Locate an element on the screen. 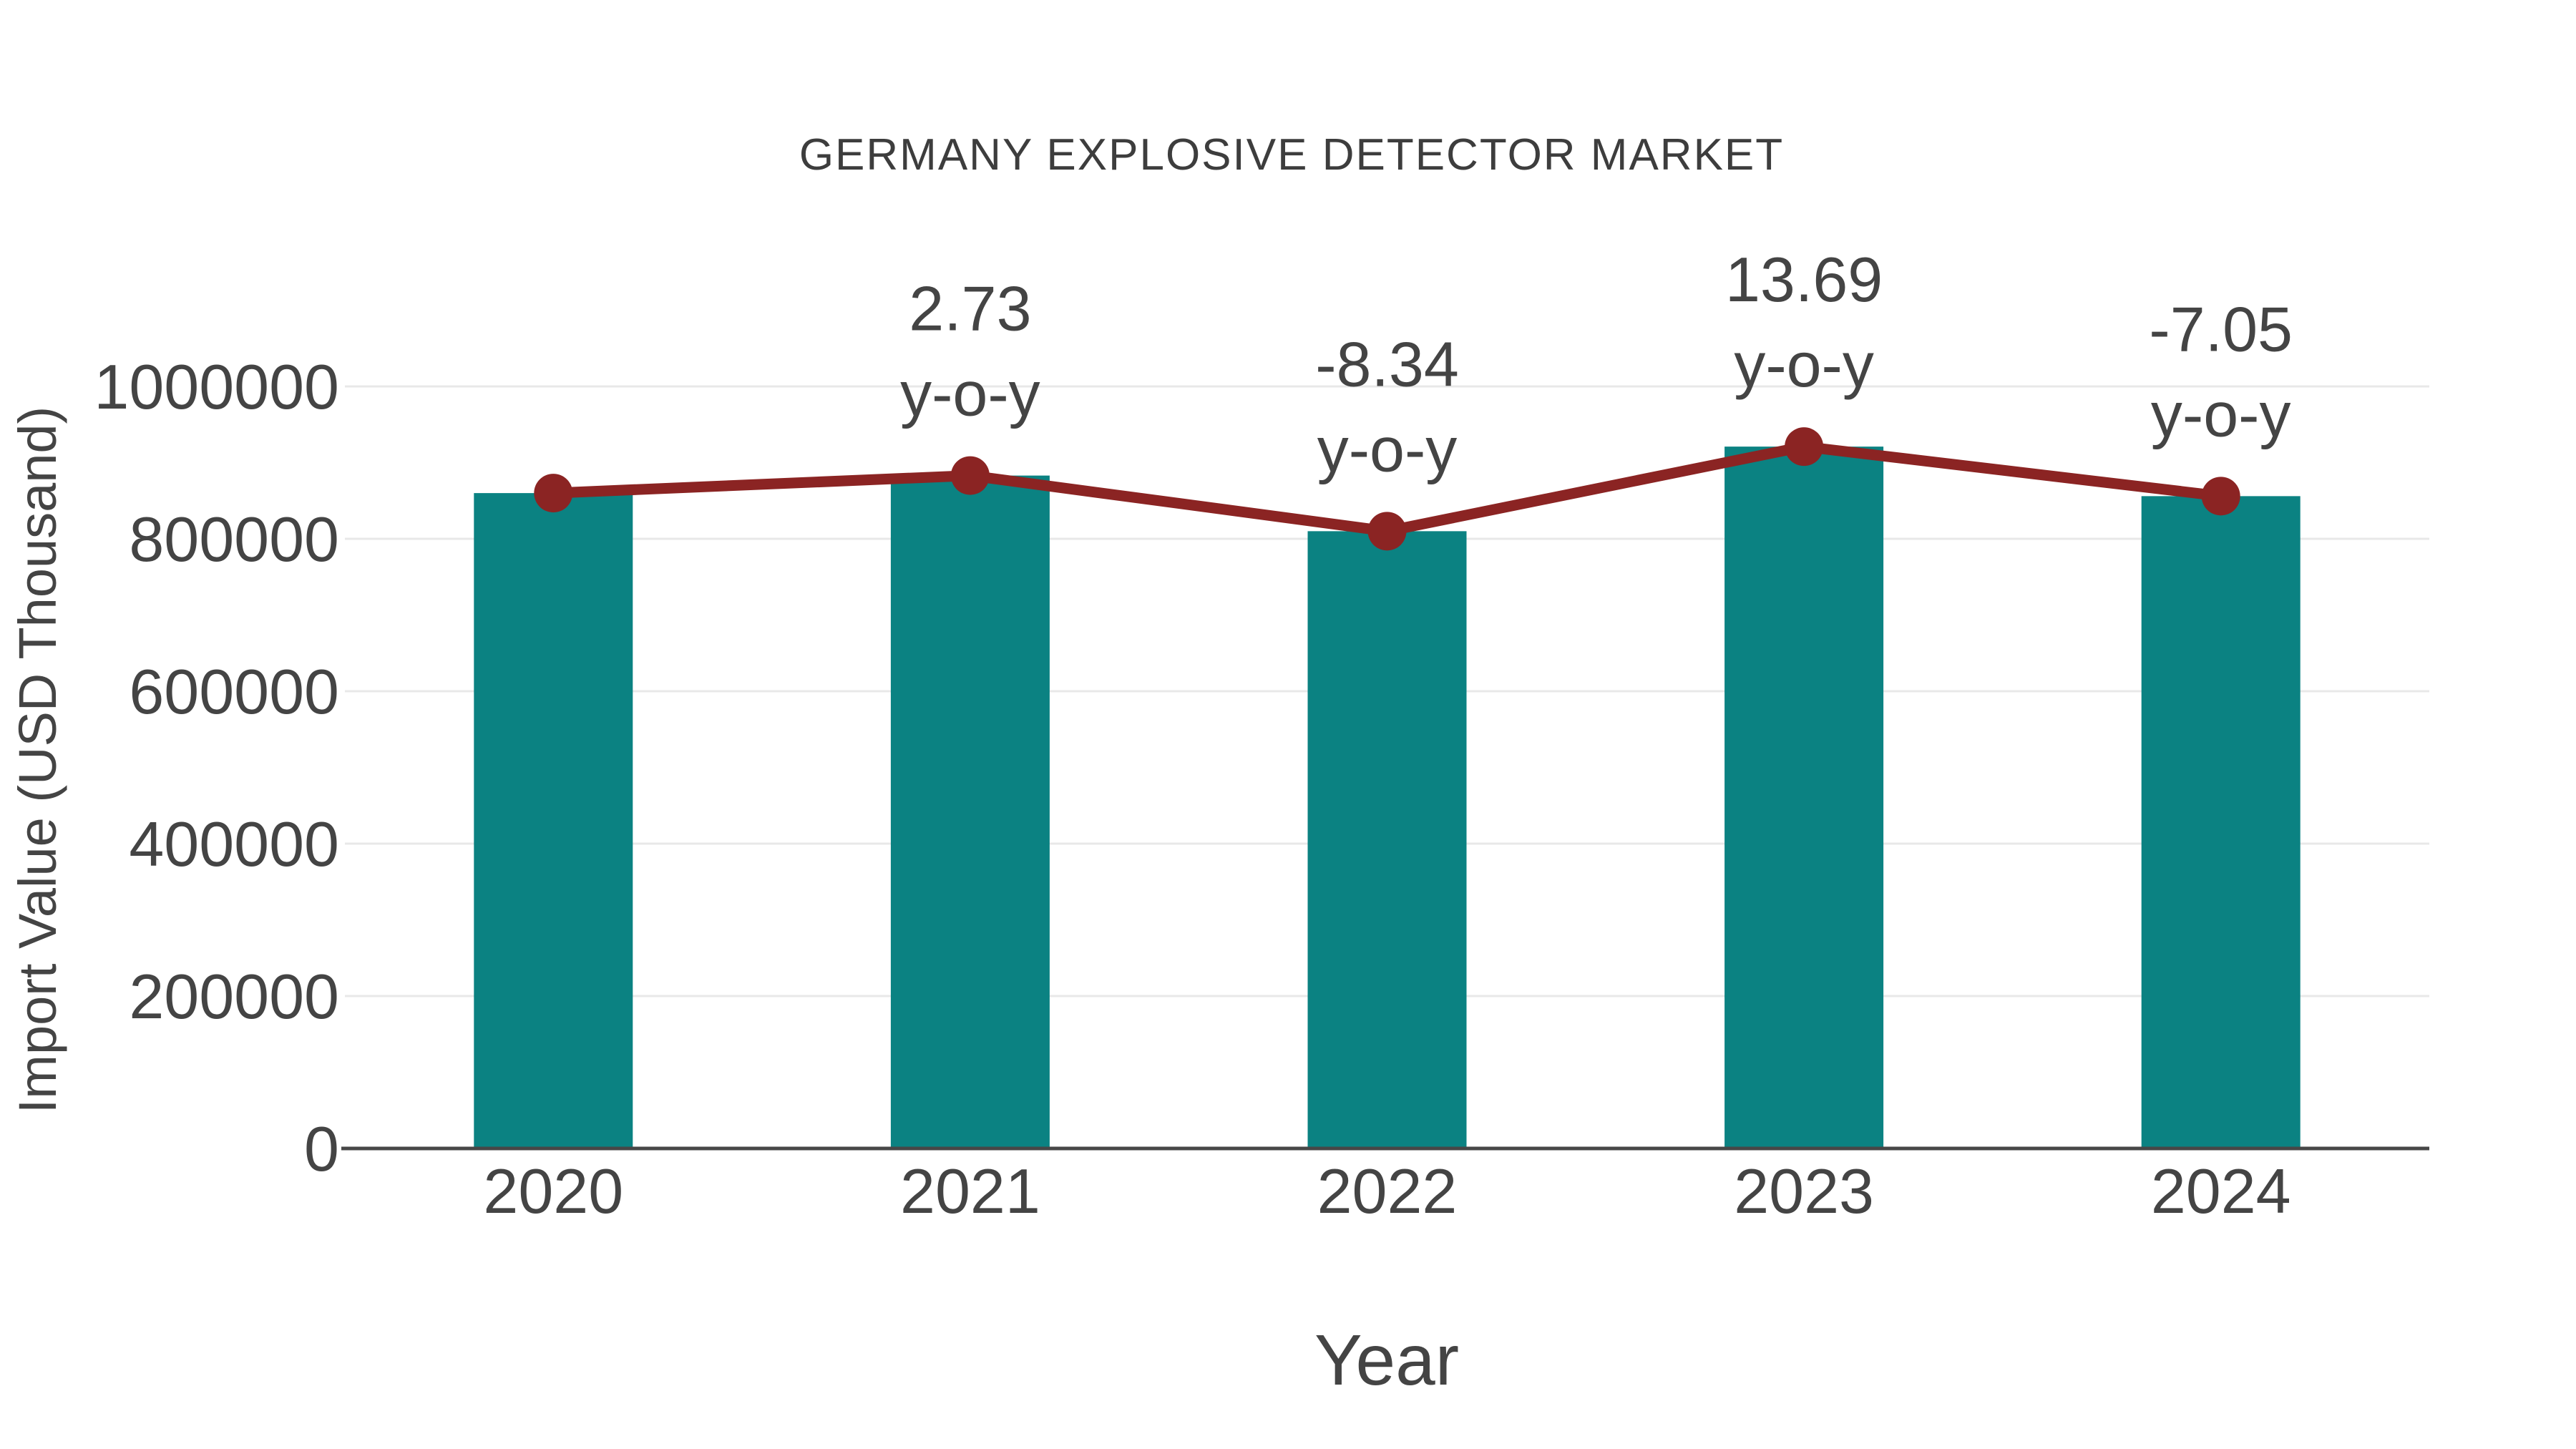 This screenshot has height=1449, width=2576. y-tick-label-800000: 800000 is located at coordinates (234, 539).